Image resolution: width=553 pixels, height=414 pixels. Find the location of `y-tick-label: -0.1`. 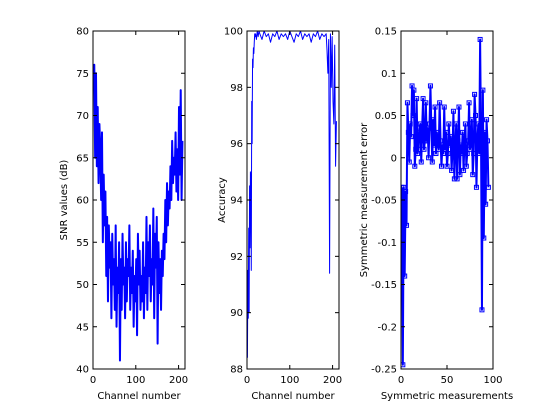

y-tick-label: -0.1 is located at coordinates (387, 243).